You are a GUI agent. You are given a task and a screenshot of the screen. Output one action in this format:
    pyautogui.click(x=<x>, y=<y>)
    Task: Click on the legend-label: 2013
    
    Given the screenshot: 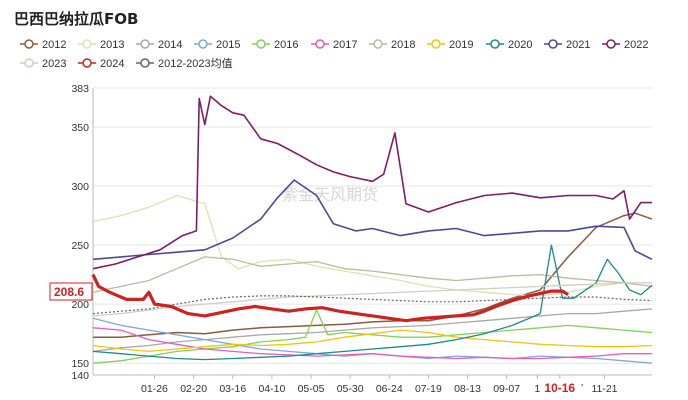 What is the action you would take?
    pyautogui.click(x=112, y=45)
    